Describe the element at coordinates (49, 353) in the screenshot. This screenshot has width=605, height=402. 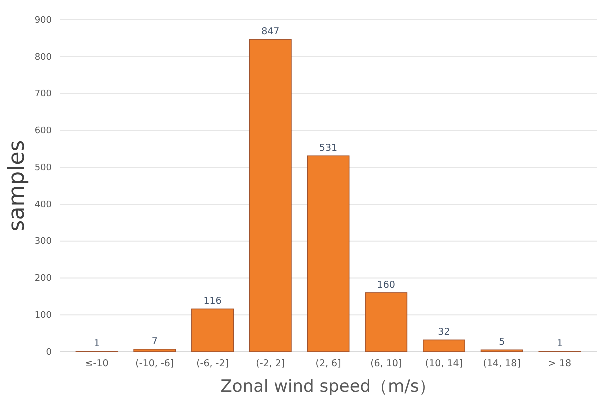
I see `y-tick-label: 0` at that location.